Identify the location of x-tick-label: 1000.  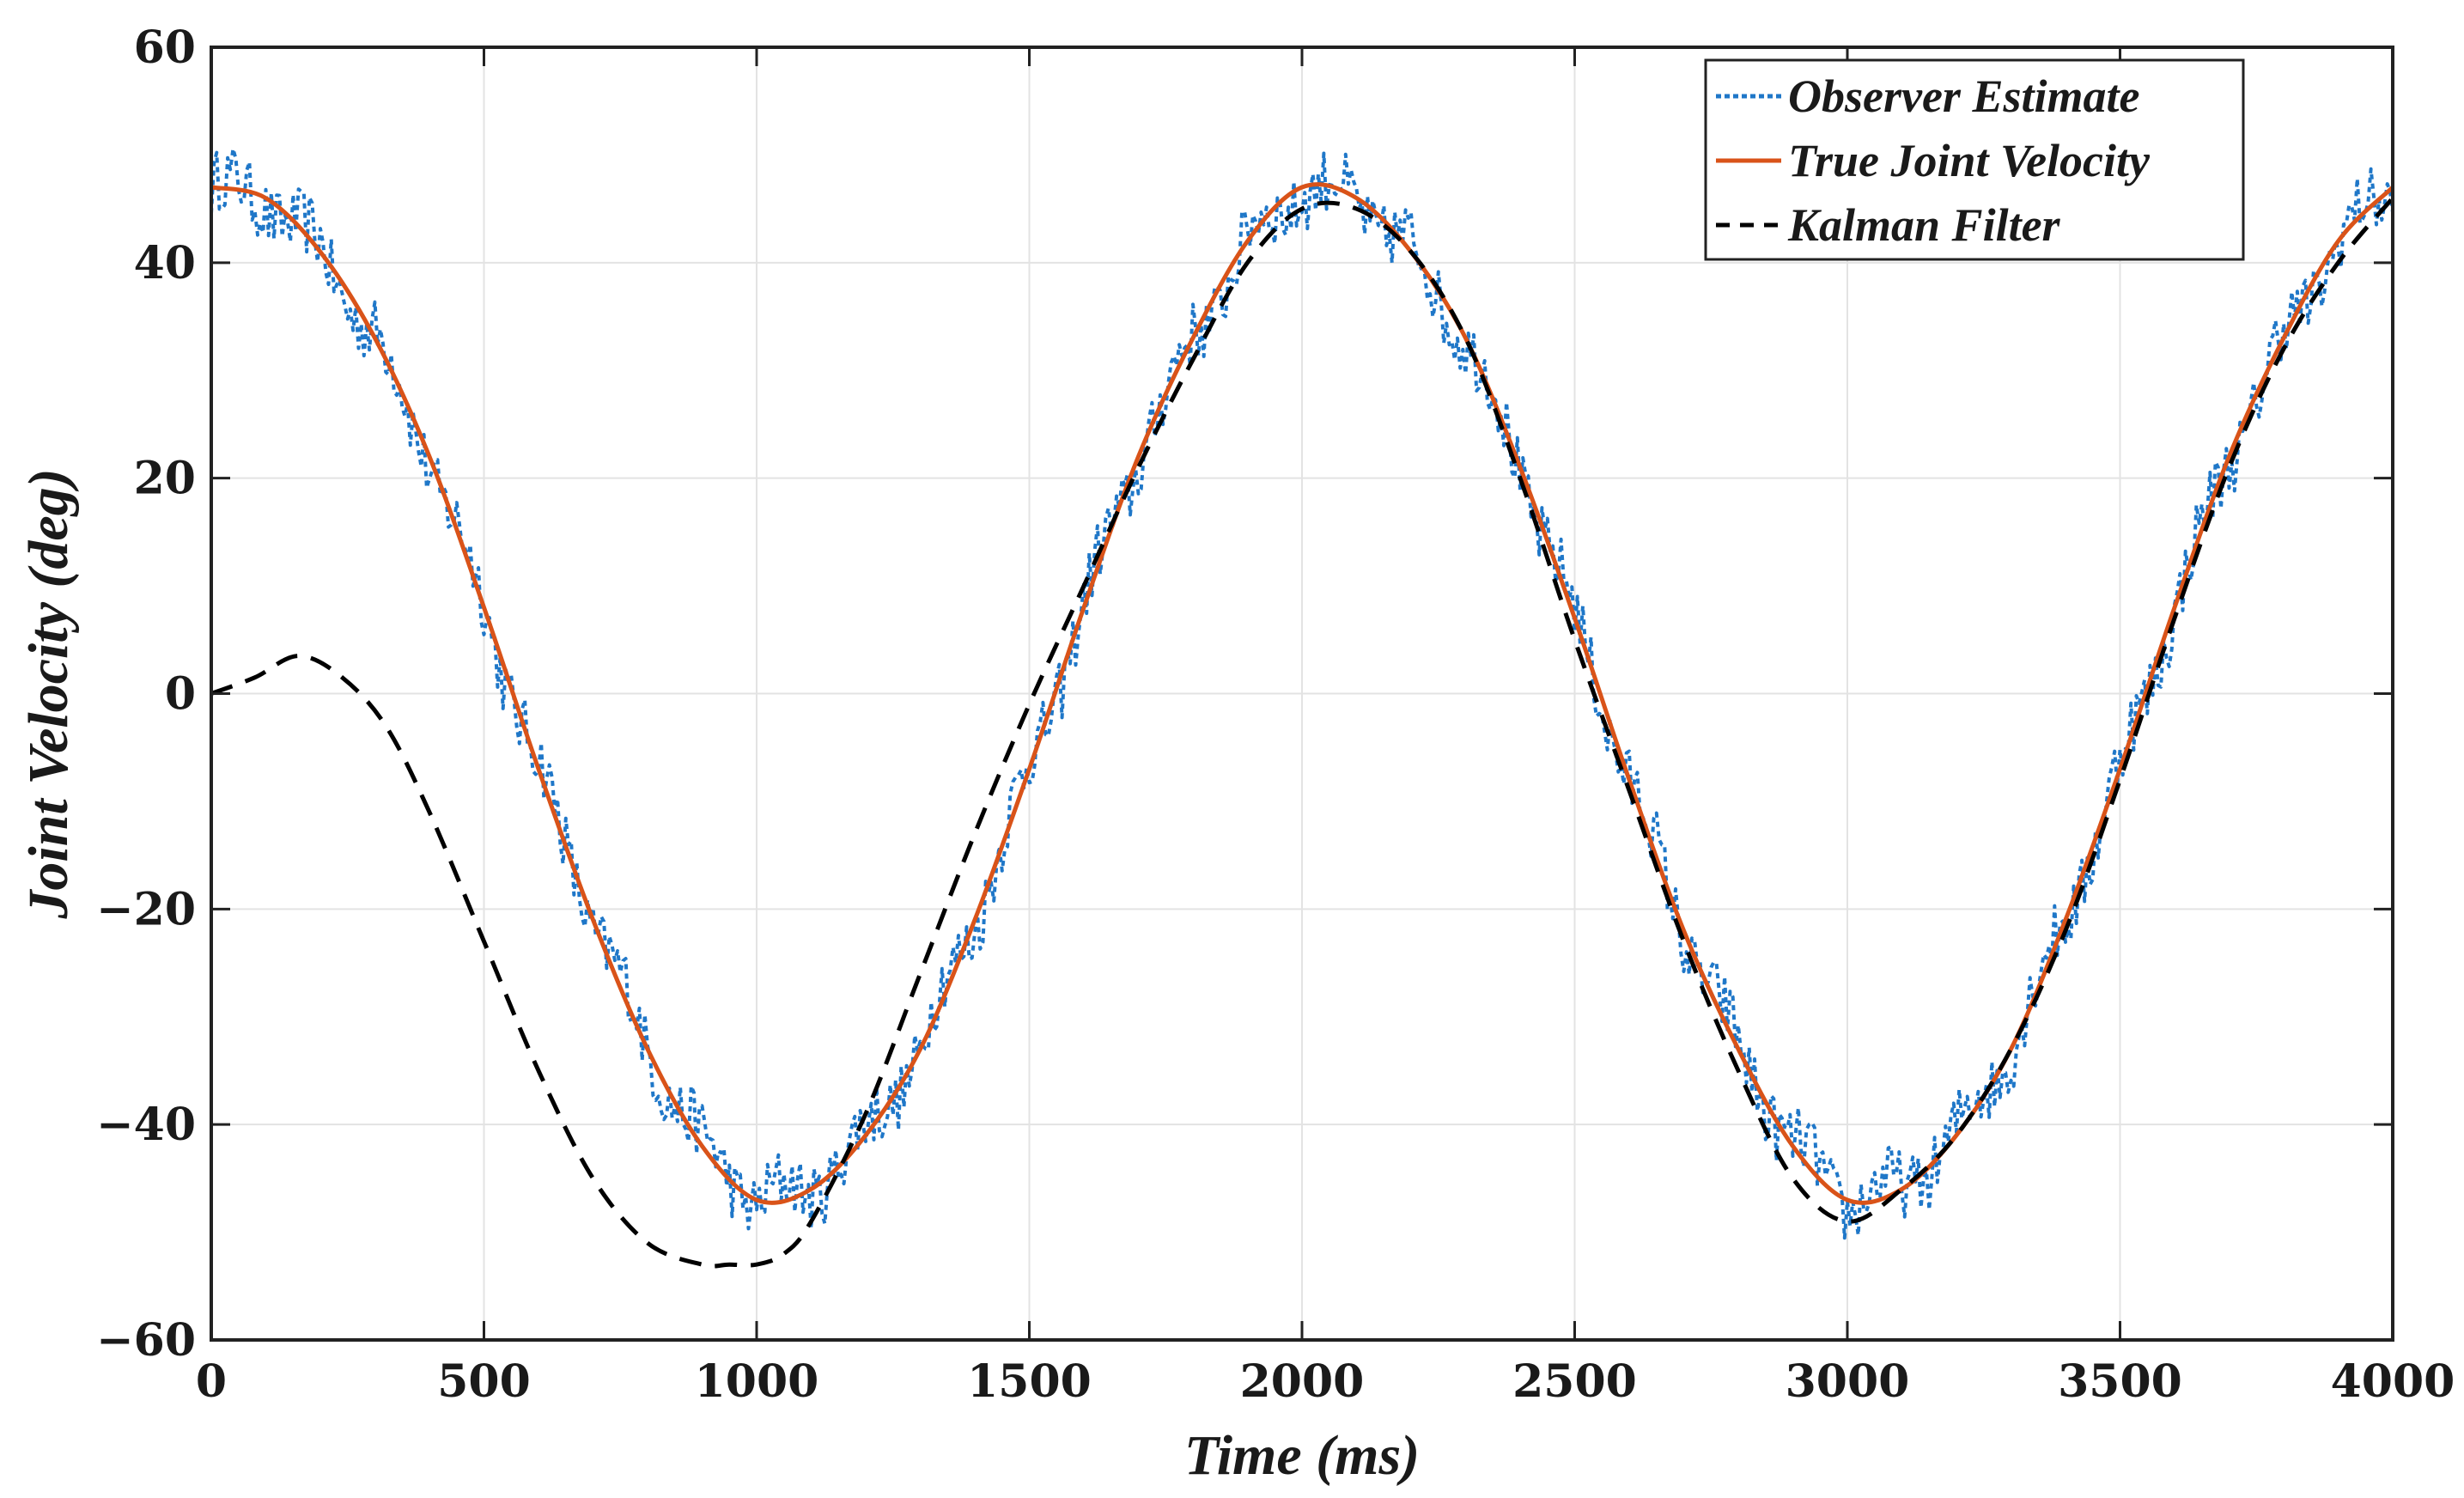
(757, 1381).